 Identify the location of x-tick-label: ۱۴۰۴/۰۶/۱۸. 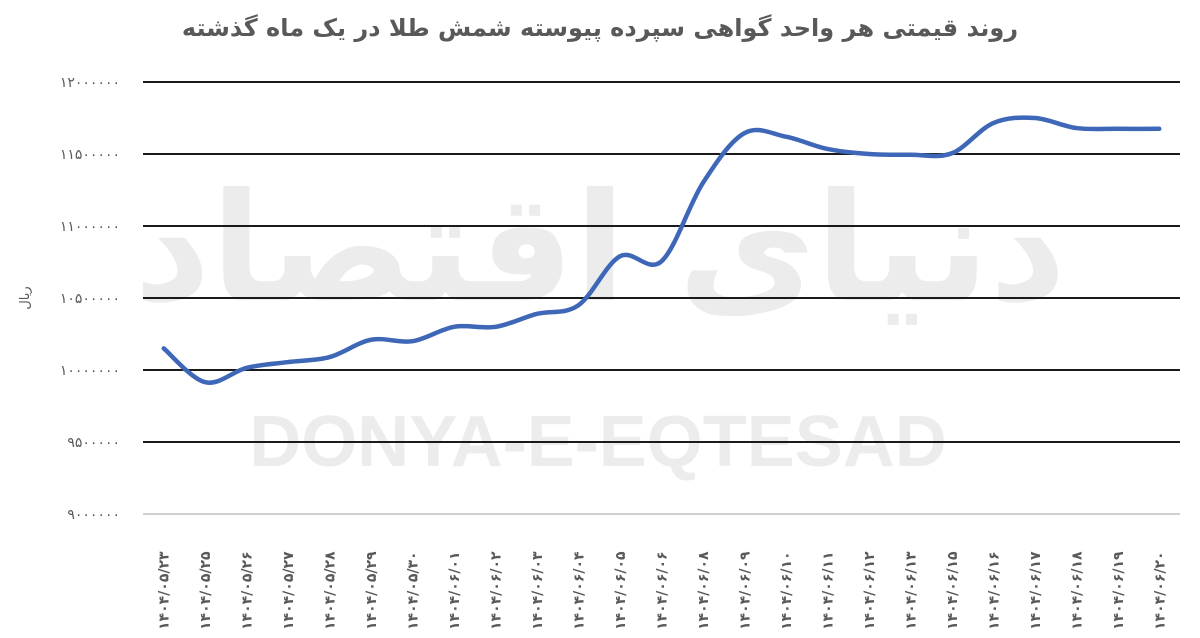
(1077, 590).